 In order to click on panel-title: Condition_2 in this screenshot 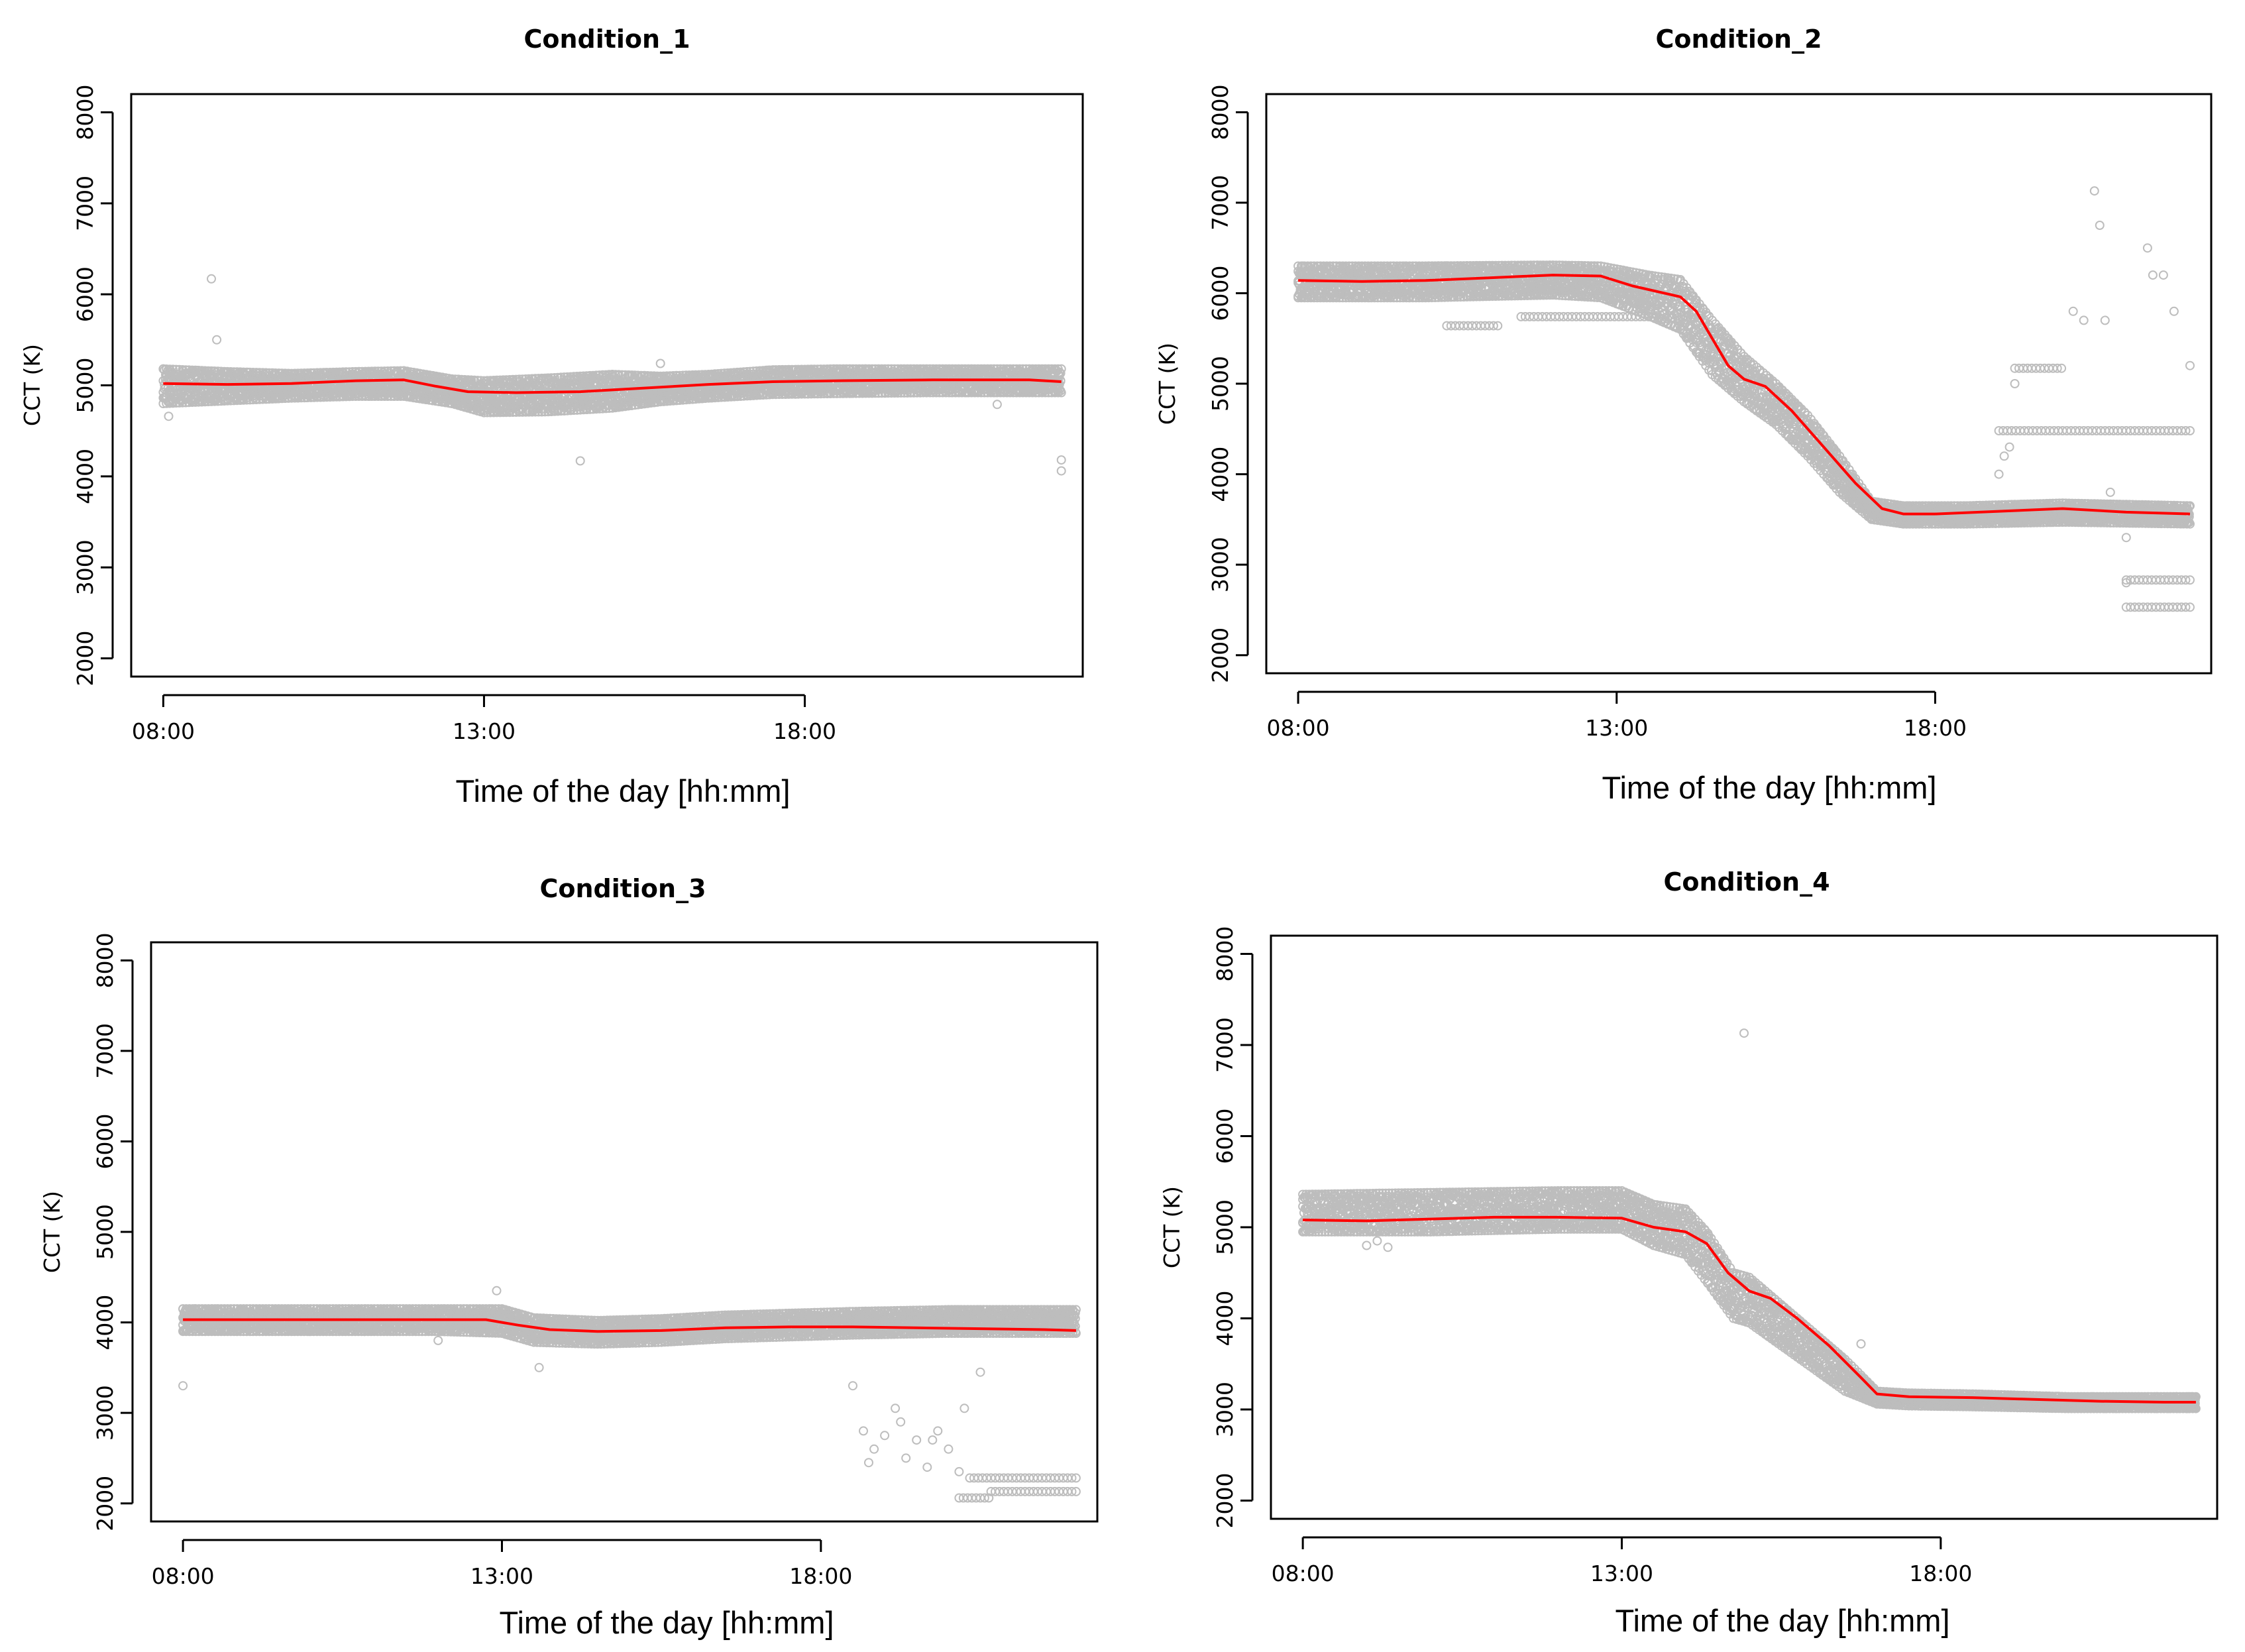, I will do `click(1738, 40)`.